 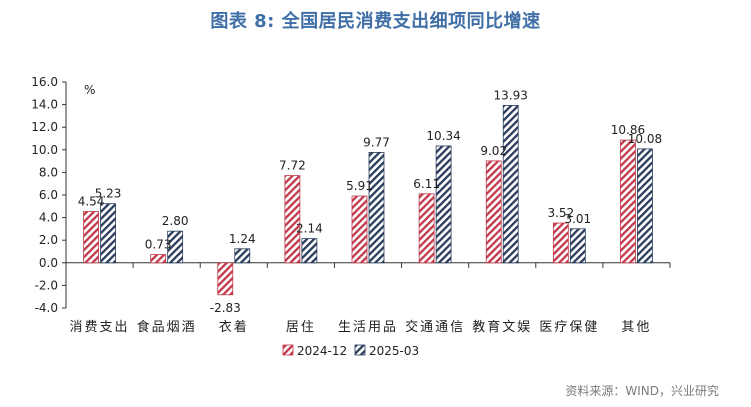 I want to click on data-label: 2.80, so click(x=175, y=221).